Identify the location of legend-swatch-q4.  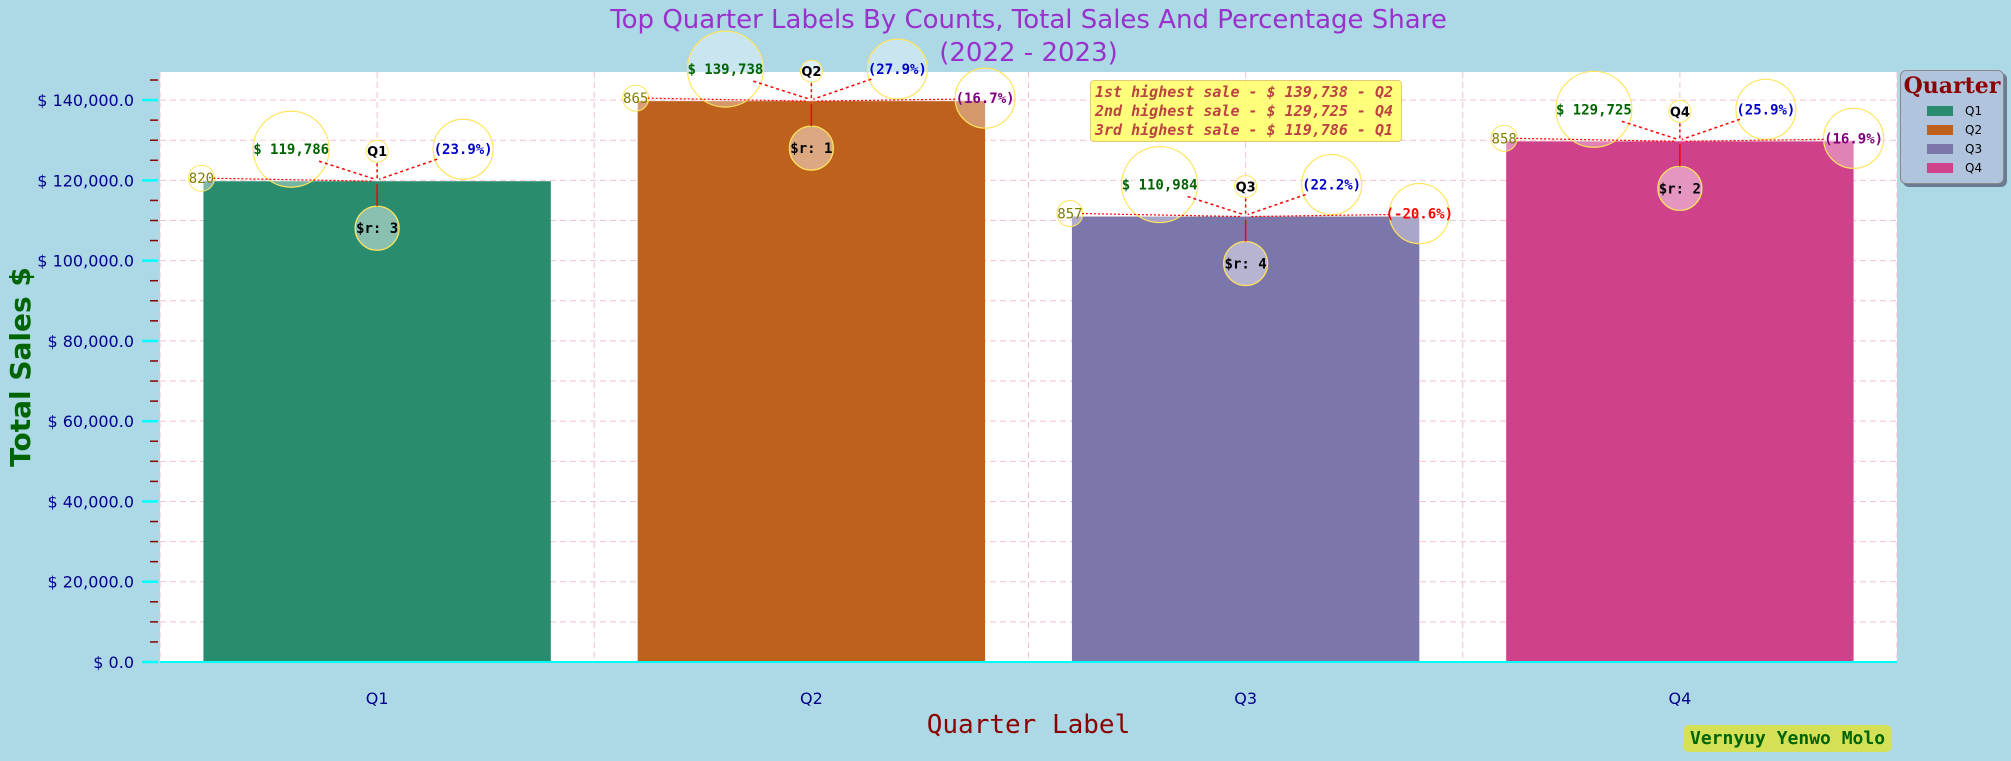
(1940, 167).